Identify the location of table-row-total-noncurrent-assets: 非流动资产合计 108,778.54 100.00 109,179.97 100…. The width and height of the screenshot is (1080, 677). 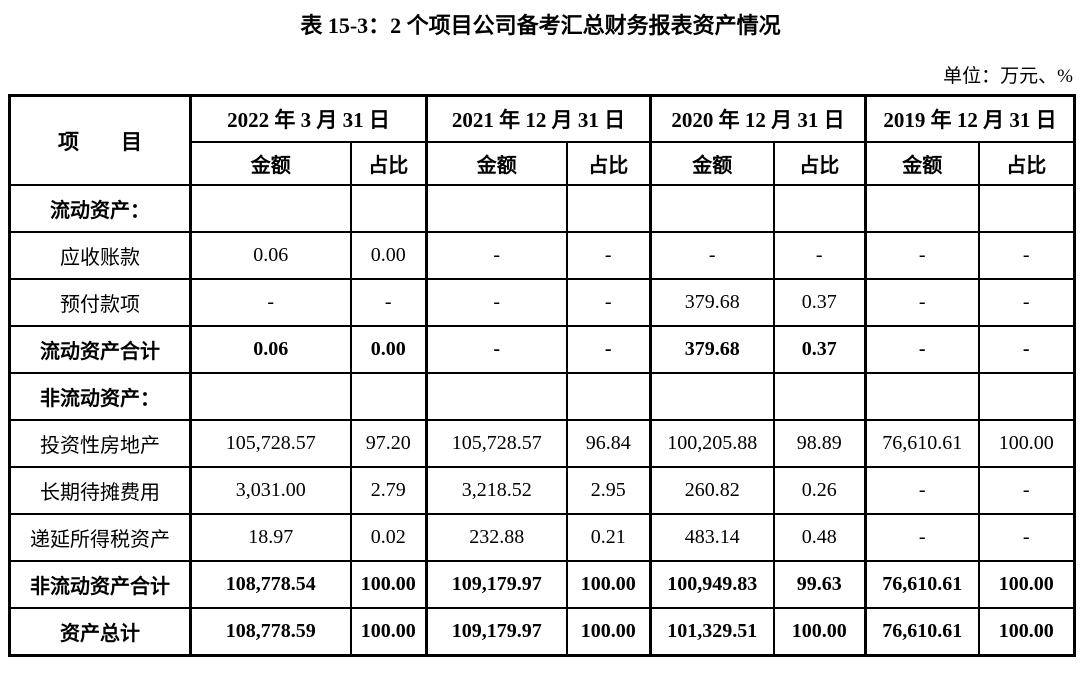
(542, 584).